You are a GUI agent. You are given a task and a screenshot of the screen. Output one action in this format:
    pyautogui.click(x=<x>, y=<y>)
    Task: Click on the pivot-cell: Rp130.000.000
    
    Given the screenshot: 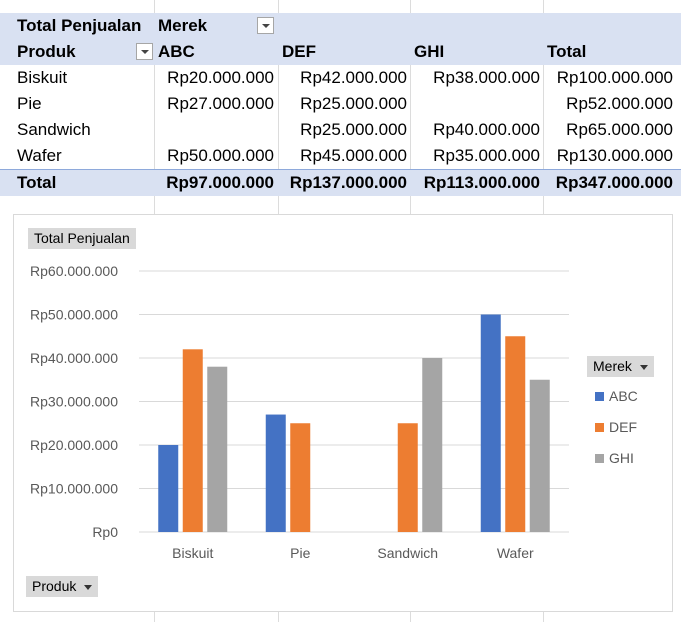 What is the action you would take?
    pyautogui.click(x=614, y=155)
    